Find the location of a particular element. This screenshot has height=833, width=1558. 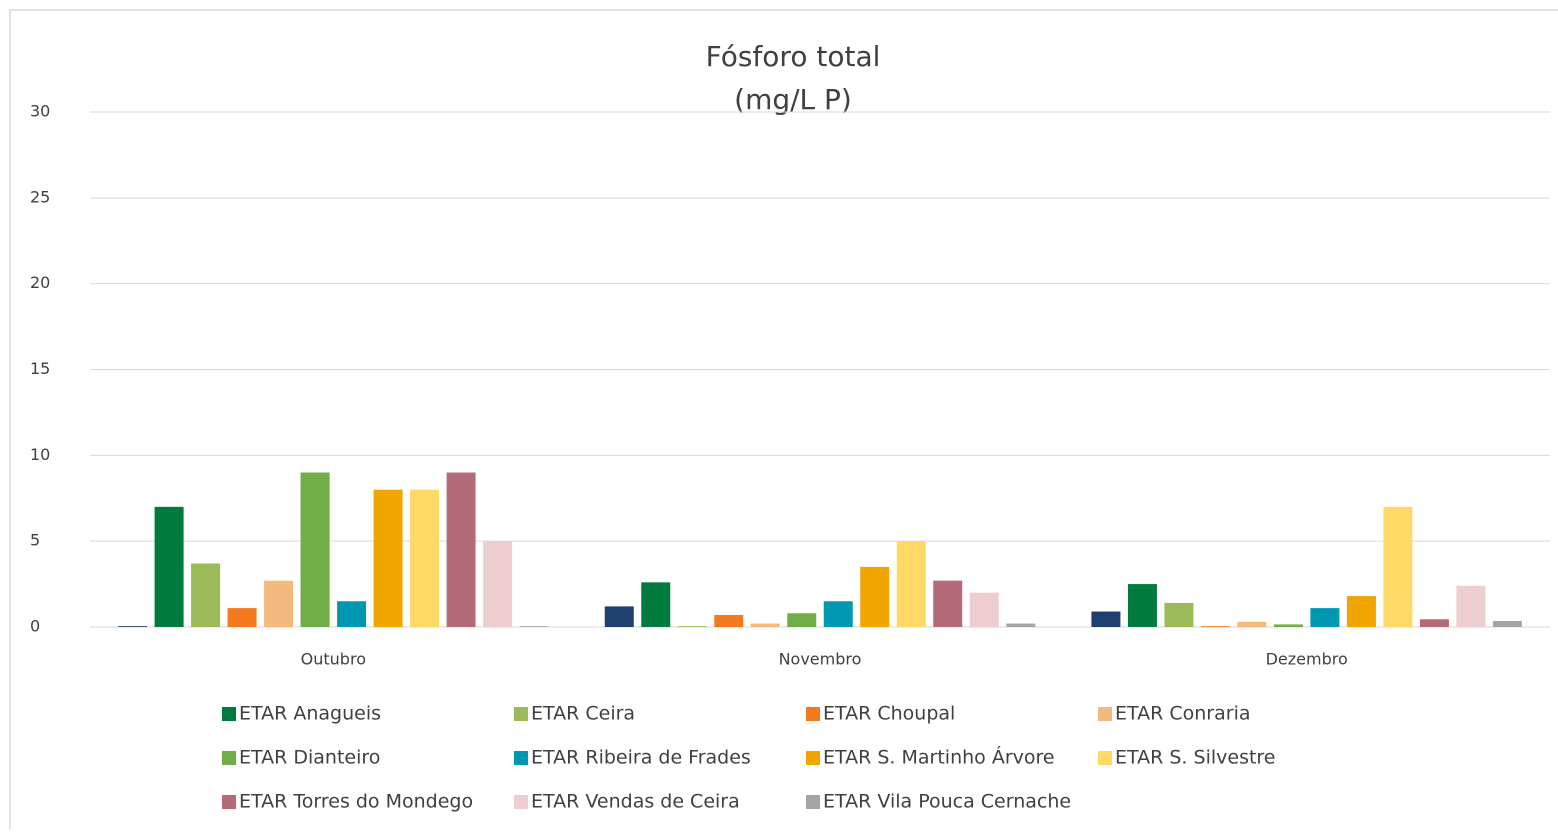

legend-label: ETAR Ribeira de Frades is located at coordinates (641, 758).